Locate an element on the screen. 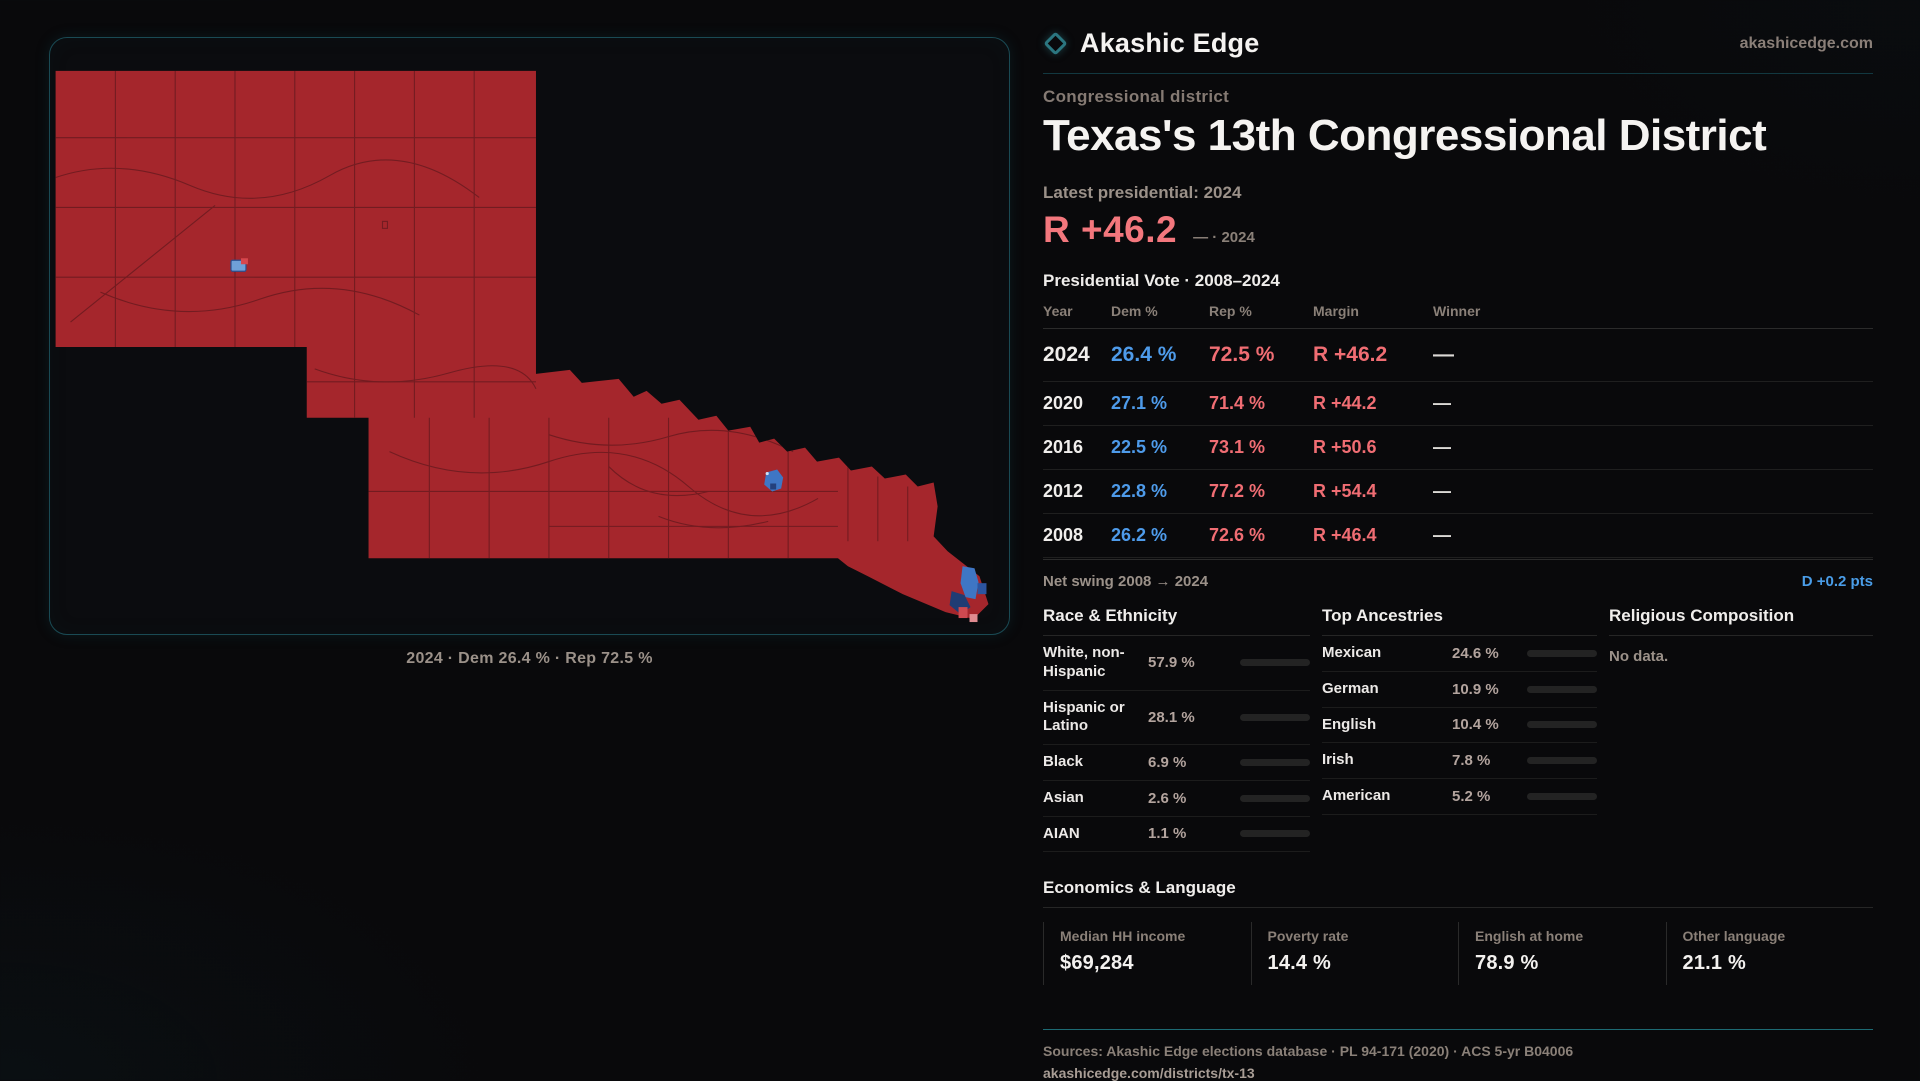 Image resolution: width=1920 pixels, height=1081 pixels. stat-row: Hispanic or Latino 28.1 % is located at coordinates (1176, 718).